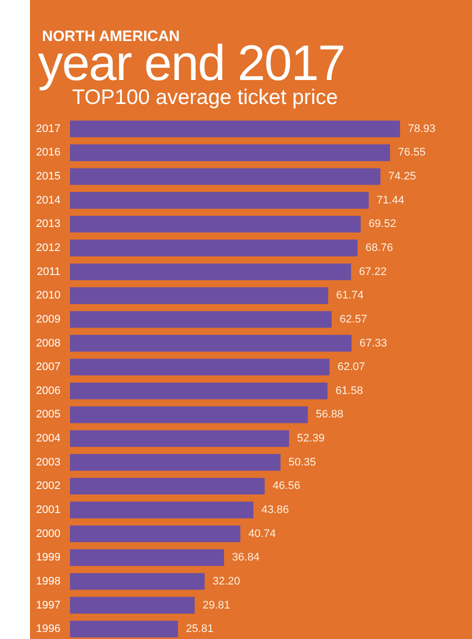 The height and width of the screenshot is (639, 472). What do you see at coordinates (354, 319) in the screenshot?
I see `data-label: 62.57` at bounding box center [354, 319].